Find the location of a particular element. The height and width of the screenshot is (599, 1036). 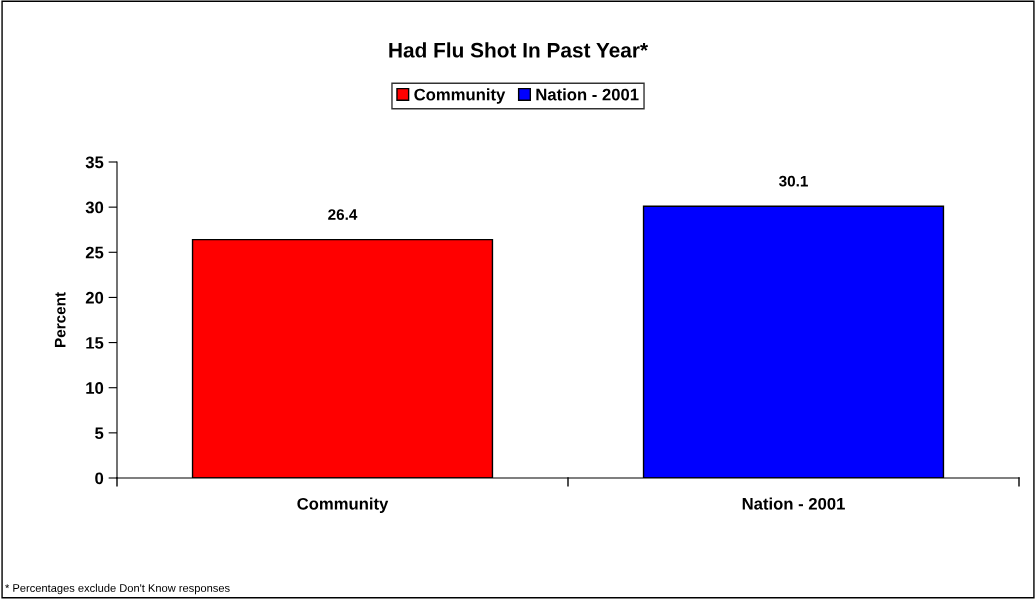

legend-label: Nation - 2001 is located at coordinates (587, 94).